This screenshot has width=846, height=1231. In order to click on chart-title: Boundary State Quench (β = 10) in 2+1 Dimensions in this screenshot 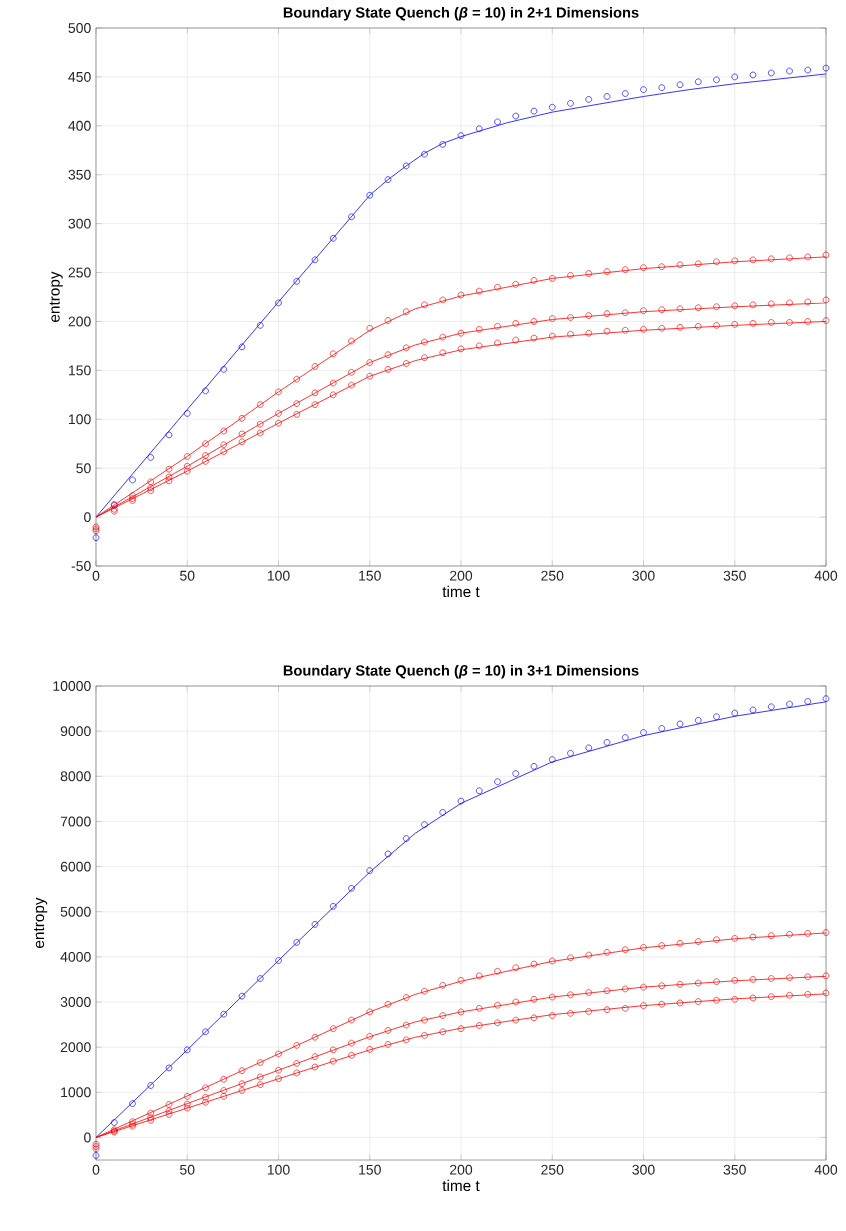, I will do `click(461, 13)`.